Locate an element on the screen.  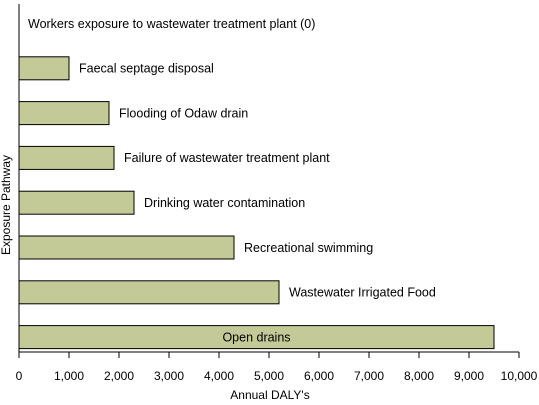
x-tick-label-7: 7,000 is located at coordinates (369, 376).